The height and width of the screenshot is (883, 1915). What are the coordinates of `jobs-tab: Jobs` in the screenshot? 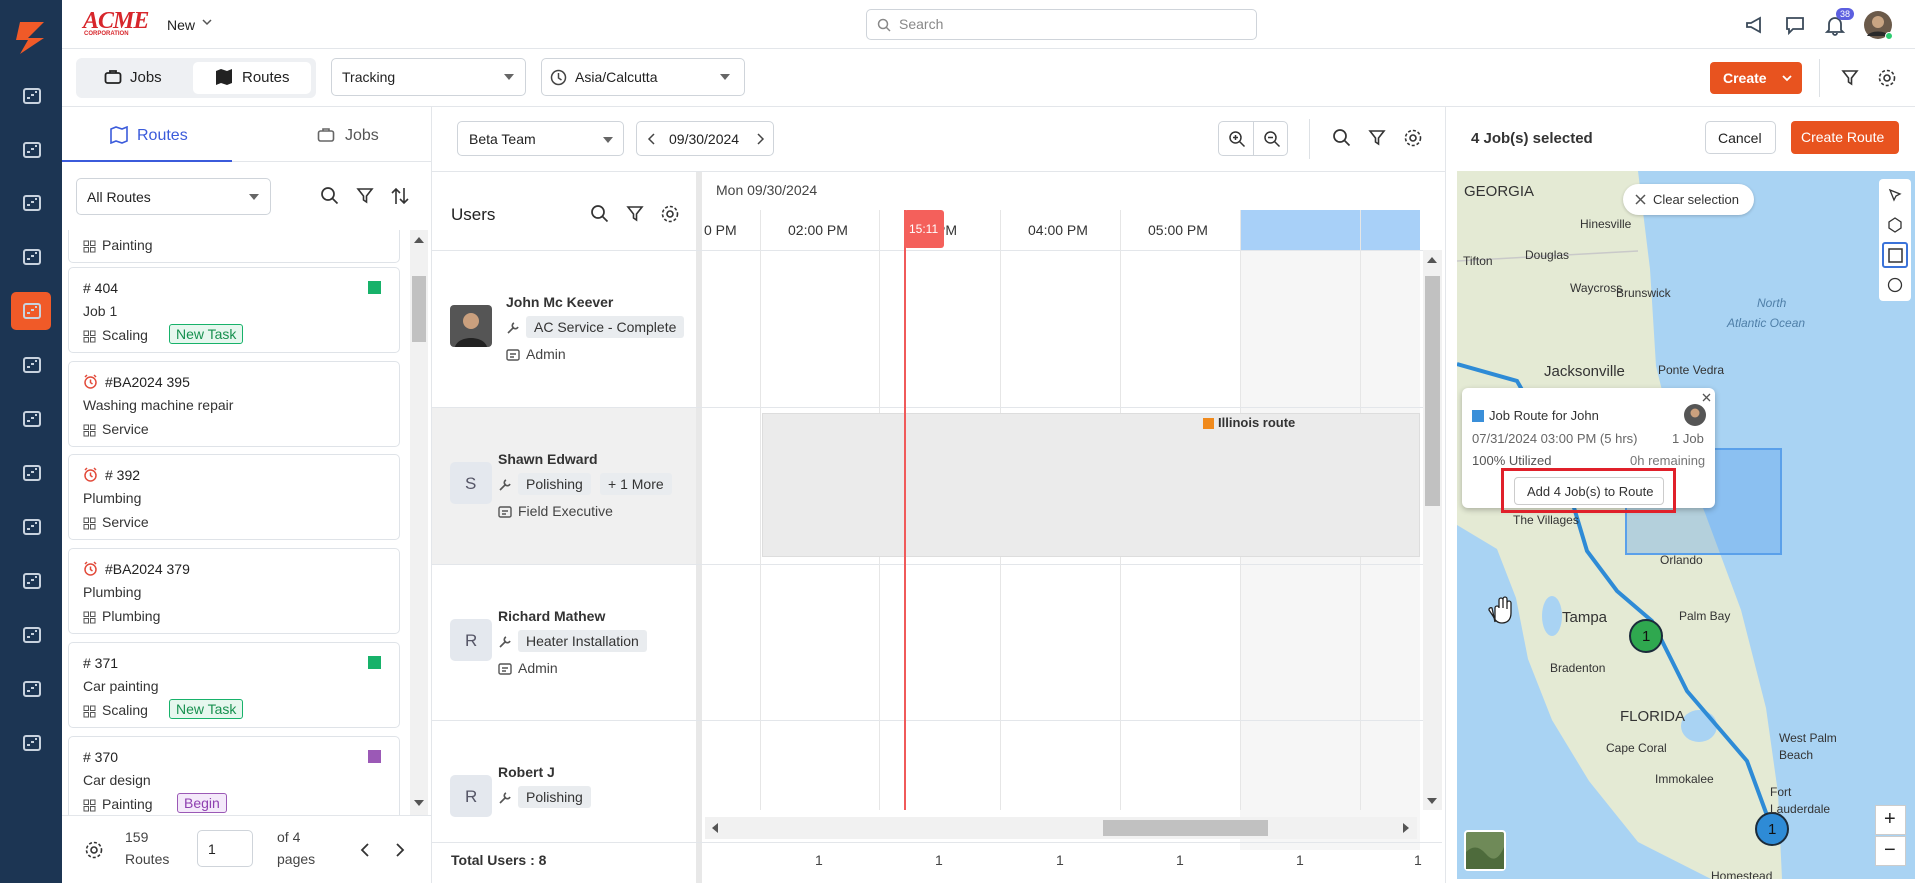 It's located at (146, 77).